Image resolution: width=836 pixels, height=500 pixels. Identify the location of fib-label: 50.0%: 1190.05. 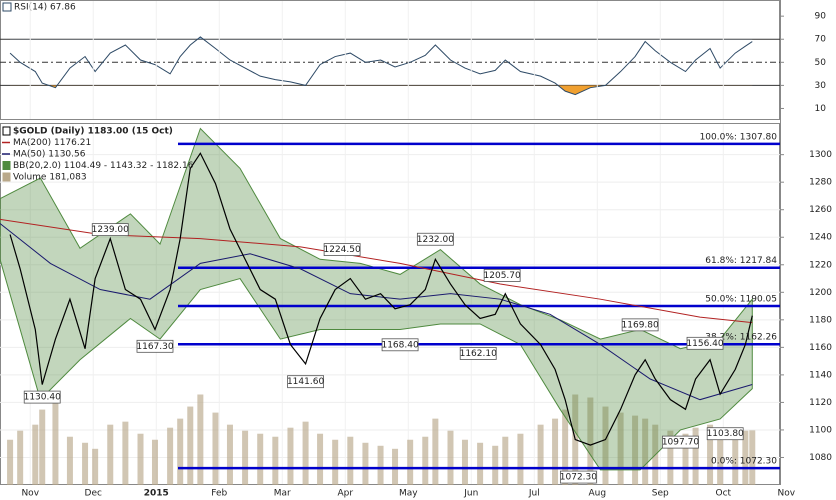
(741, 299).